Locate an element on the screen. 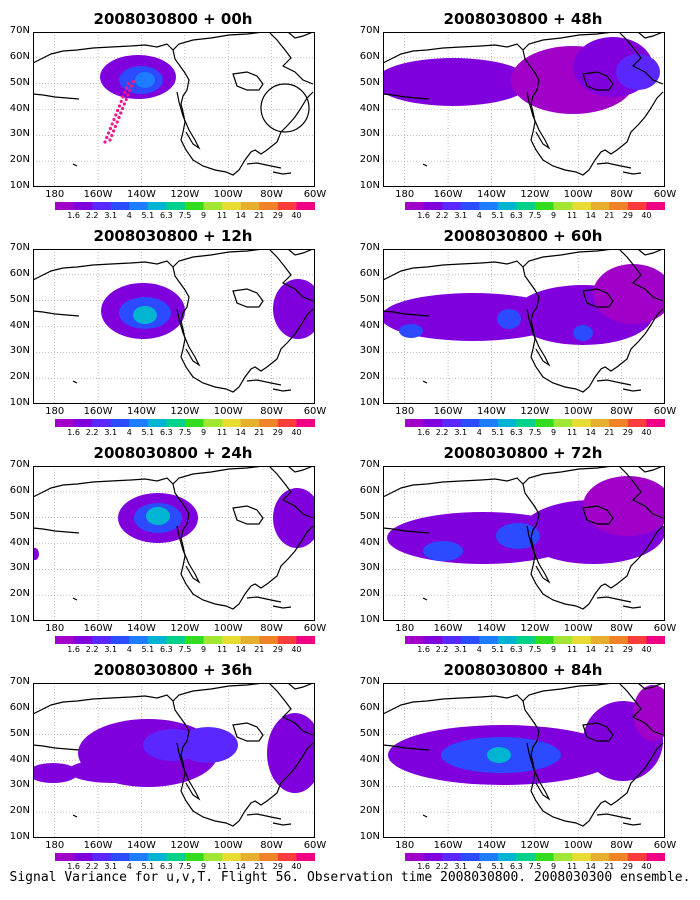  panel-title: 2008030800 + 60h is located at coordinates (523, 236).